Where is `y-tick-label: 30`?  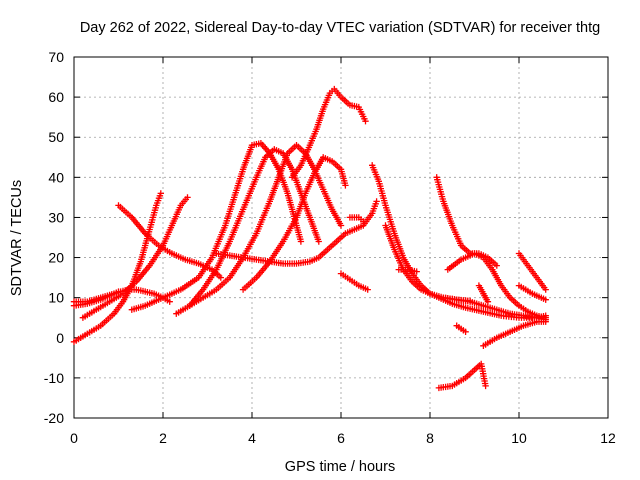
y-tick-label: 30 is located at coordinates (56, 217).